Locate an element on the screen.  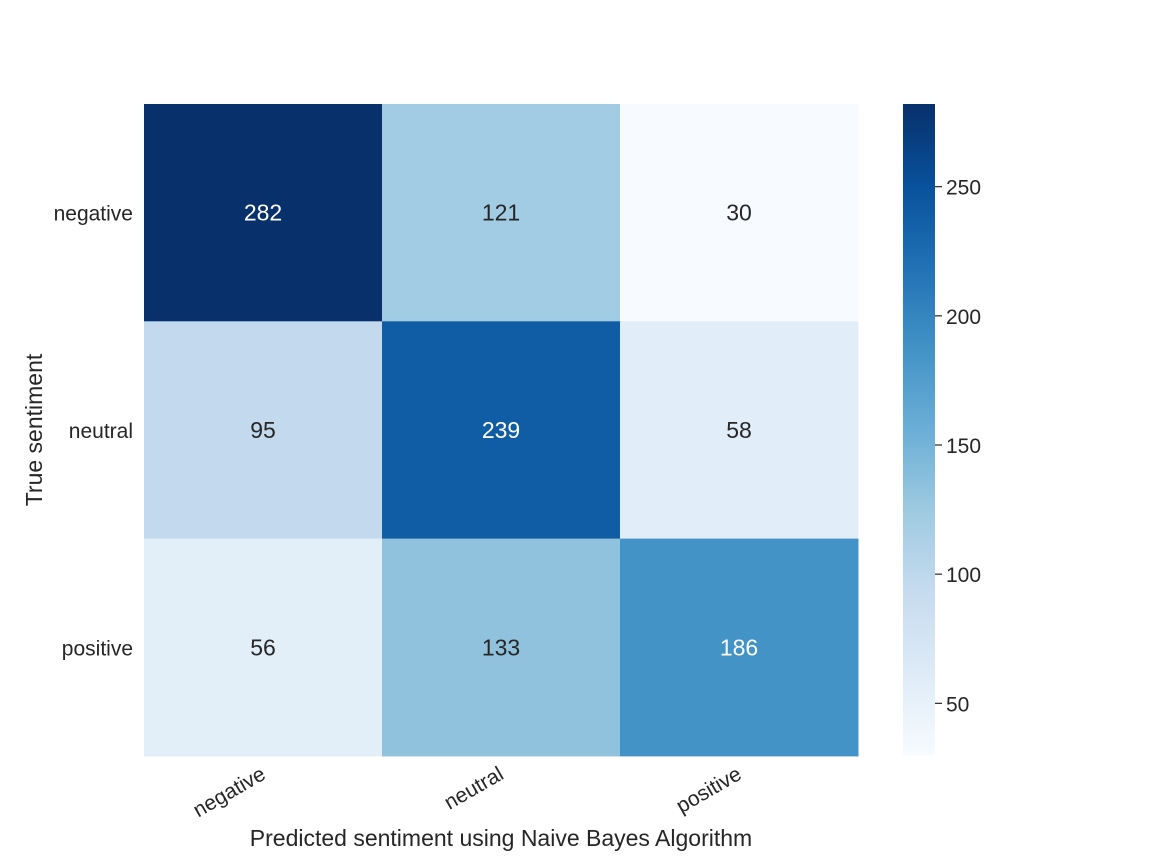
colorbar-tick-label: 150 is located at coordinates (963, 446).